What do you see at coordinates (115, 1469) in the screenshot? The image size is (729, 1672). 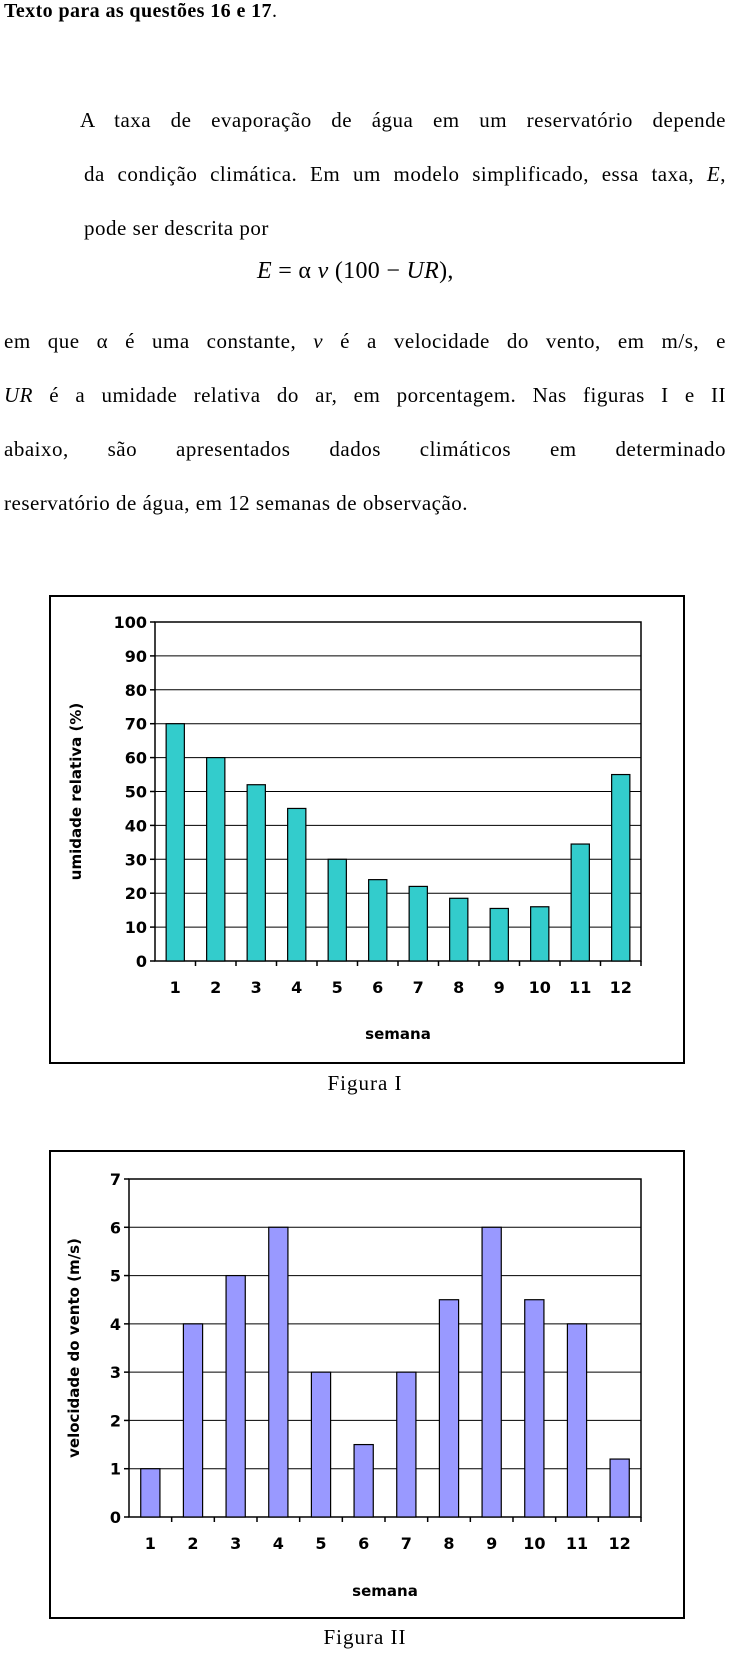 I see `y-tick-label: 1` at bounding box center [115, 1469].